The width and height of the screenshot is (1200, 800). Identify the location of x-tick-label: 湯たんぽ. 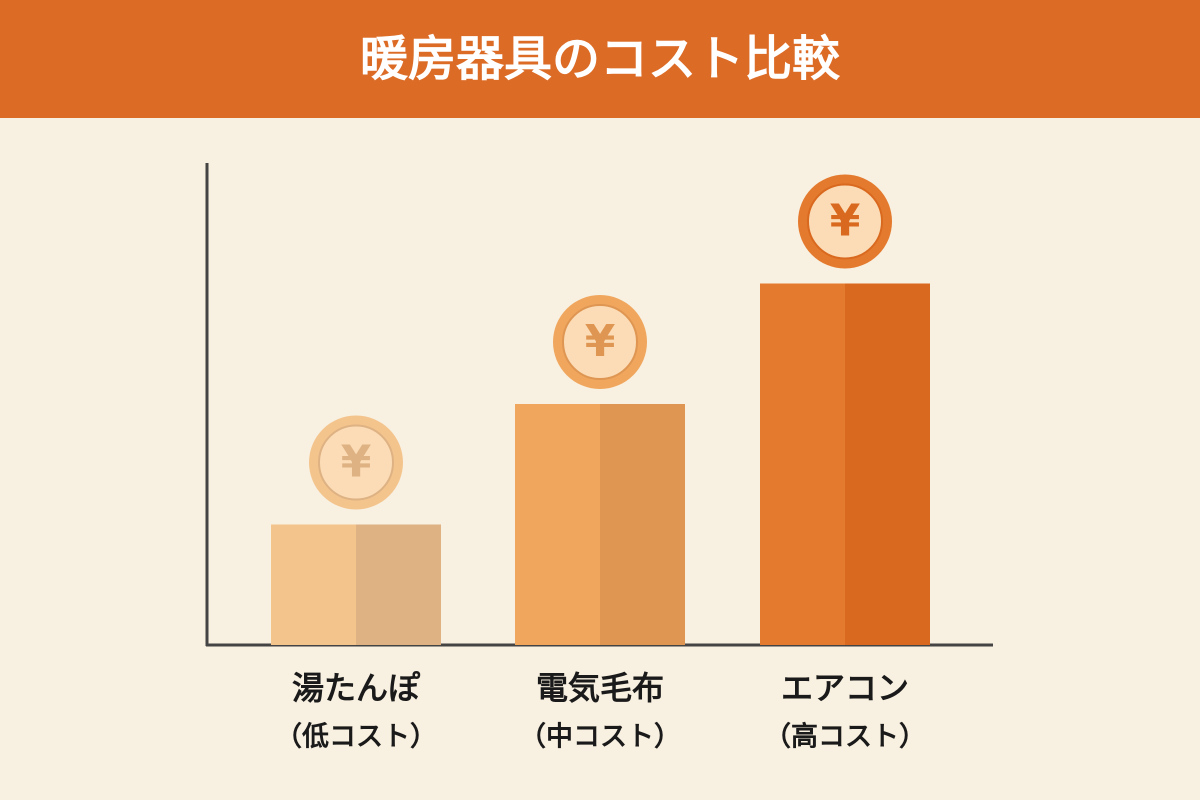
(356, 688).